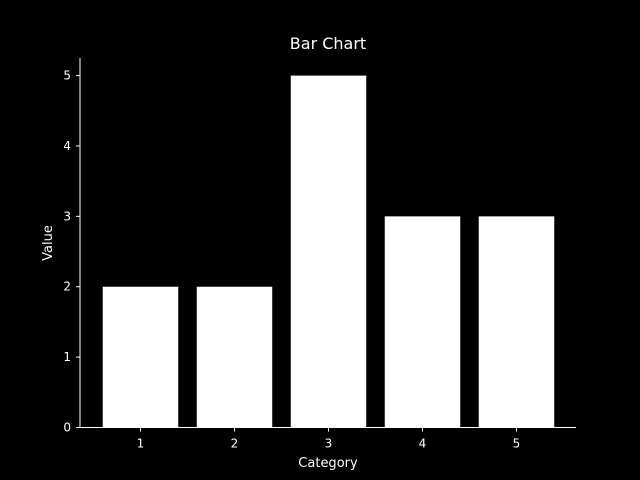  Describe the element at coordinates (67, 76) in the screenshot. I see `y-tick-label: 5` at that location.